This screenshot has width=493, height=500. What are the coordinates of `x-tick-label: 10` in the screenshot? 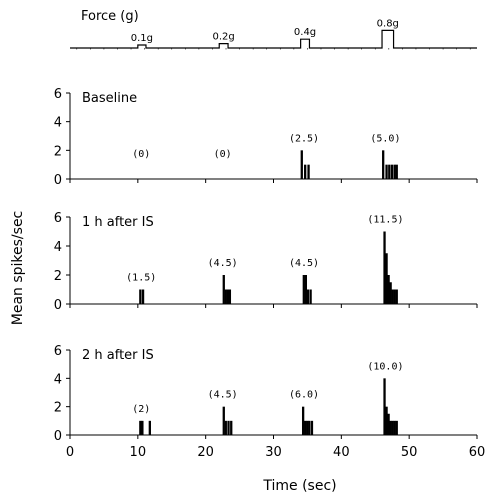 It's located at (138, 452).